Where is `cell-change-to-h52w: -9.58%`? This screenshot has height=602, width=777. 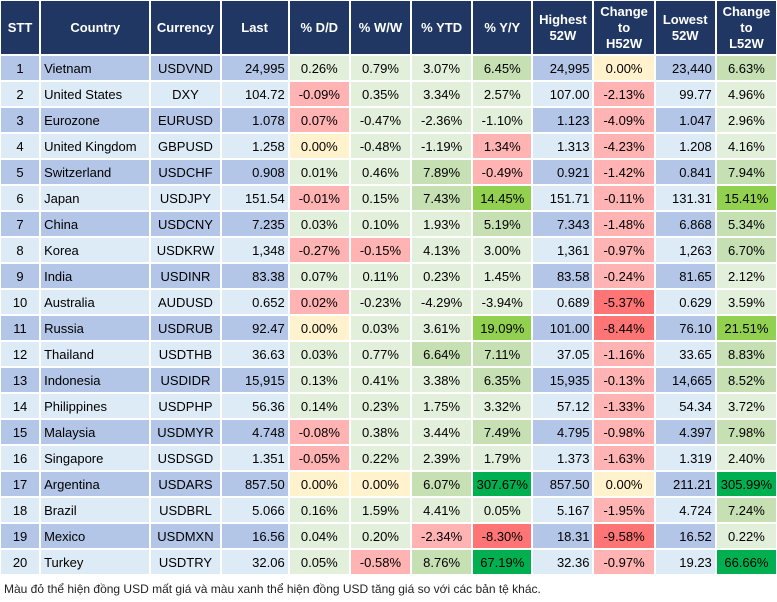
cell-change-to-h52w: -9.58% is located at coordinates (624, 536).